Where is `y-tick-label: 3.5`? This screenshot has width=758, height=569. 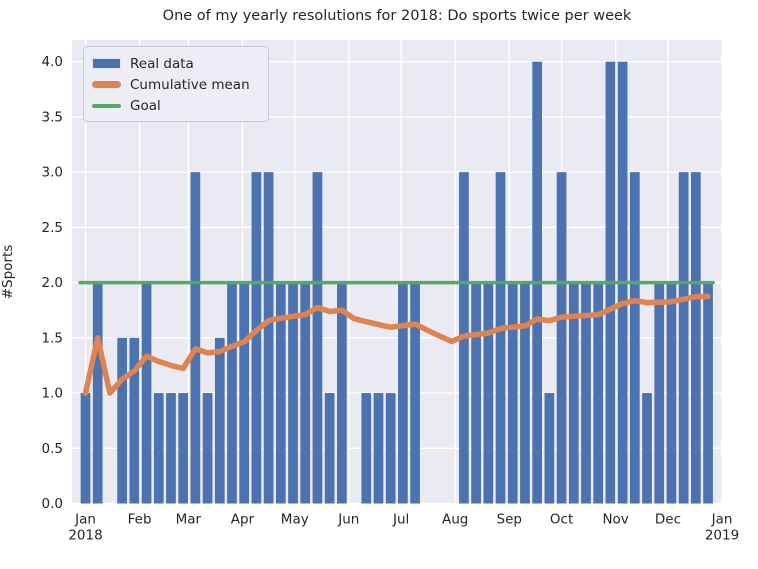 y-tick-label: 3.5 is located at coordinates (52, 117).